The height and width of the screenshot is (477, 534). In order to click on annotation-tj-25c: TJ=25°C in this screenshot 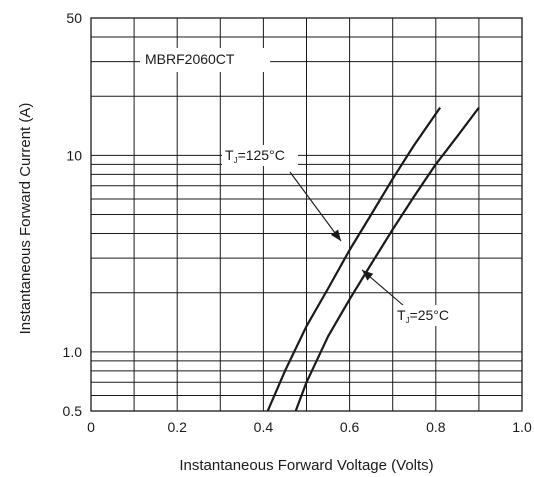, I will do `click(423, 316)`.